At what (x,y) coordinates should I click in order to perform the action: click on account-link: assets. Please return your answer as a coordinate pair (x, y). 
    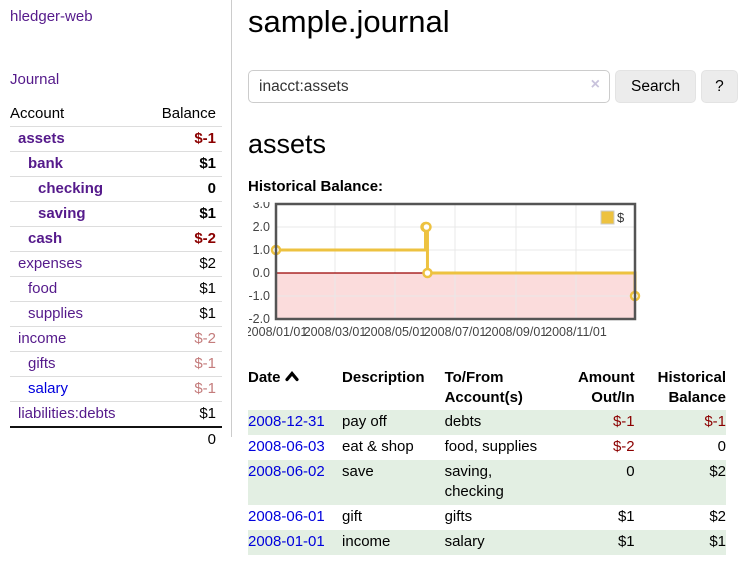
    Looking at the image, I should click on (41, 138).